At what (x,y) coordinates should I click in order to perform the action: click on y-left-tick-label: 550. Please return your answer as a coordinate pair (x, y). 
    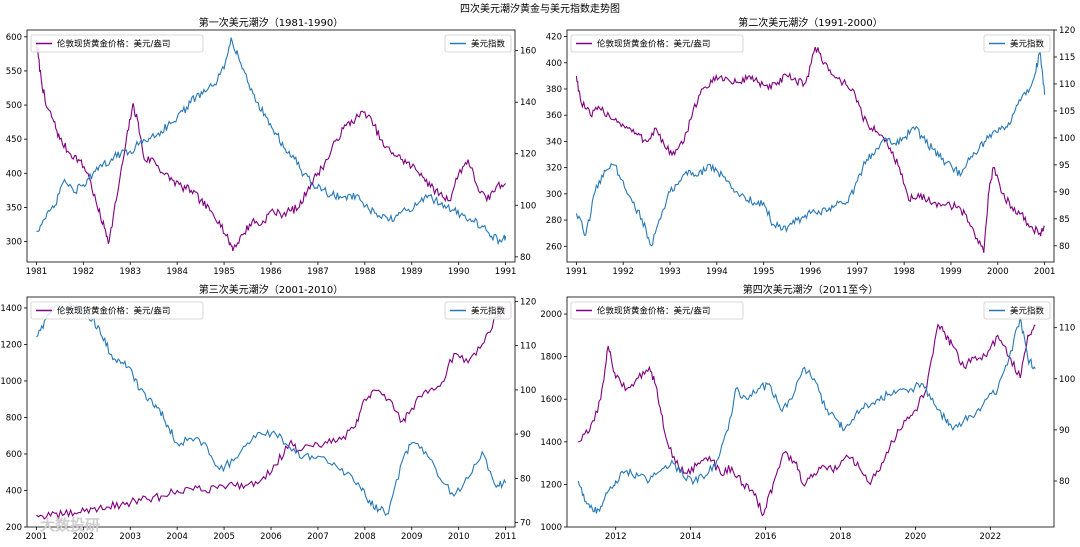
    Looking at the image, I should click on (14, 72).